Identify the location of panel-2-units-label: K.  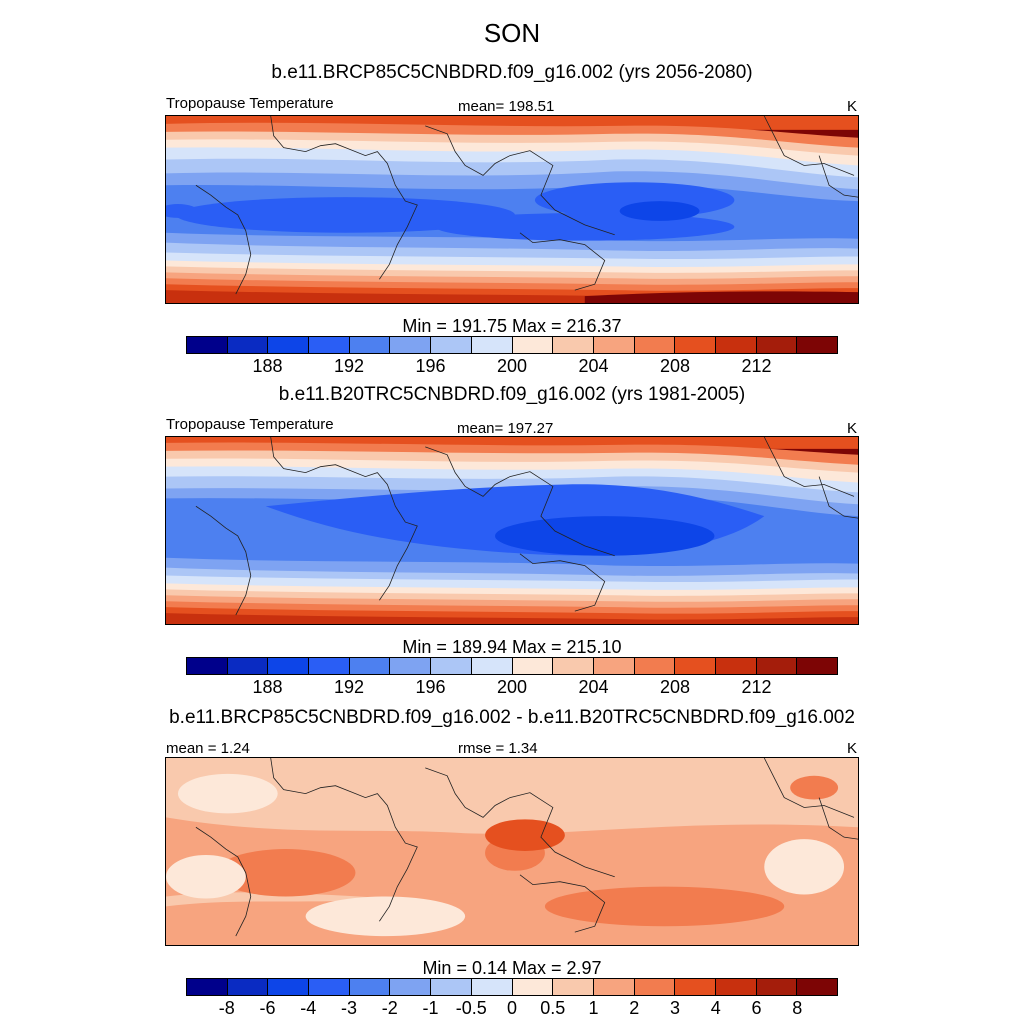
(852, 428).